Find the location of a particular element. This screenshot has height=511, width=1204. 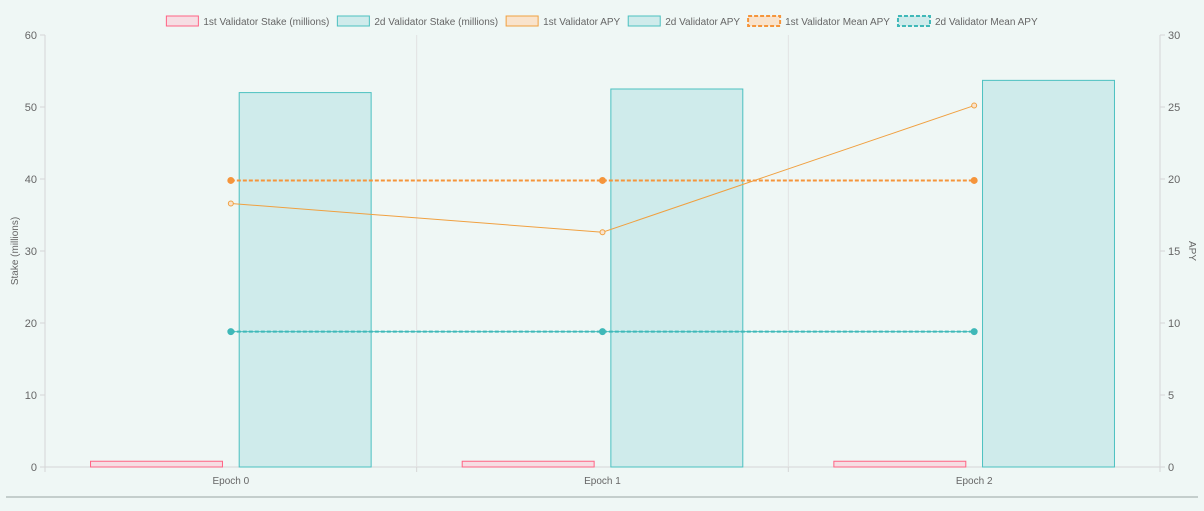

left-tick-label: 40 is located at coordinates (31, 180).